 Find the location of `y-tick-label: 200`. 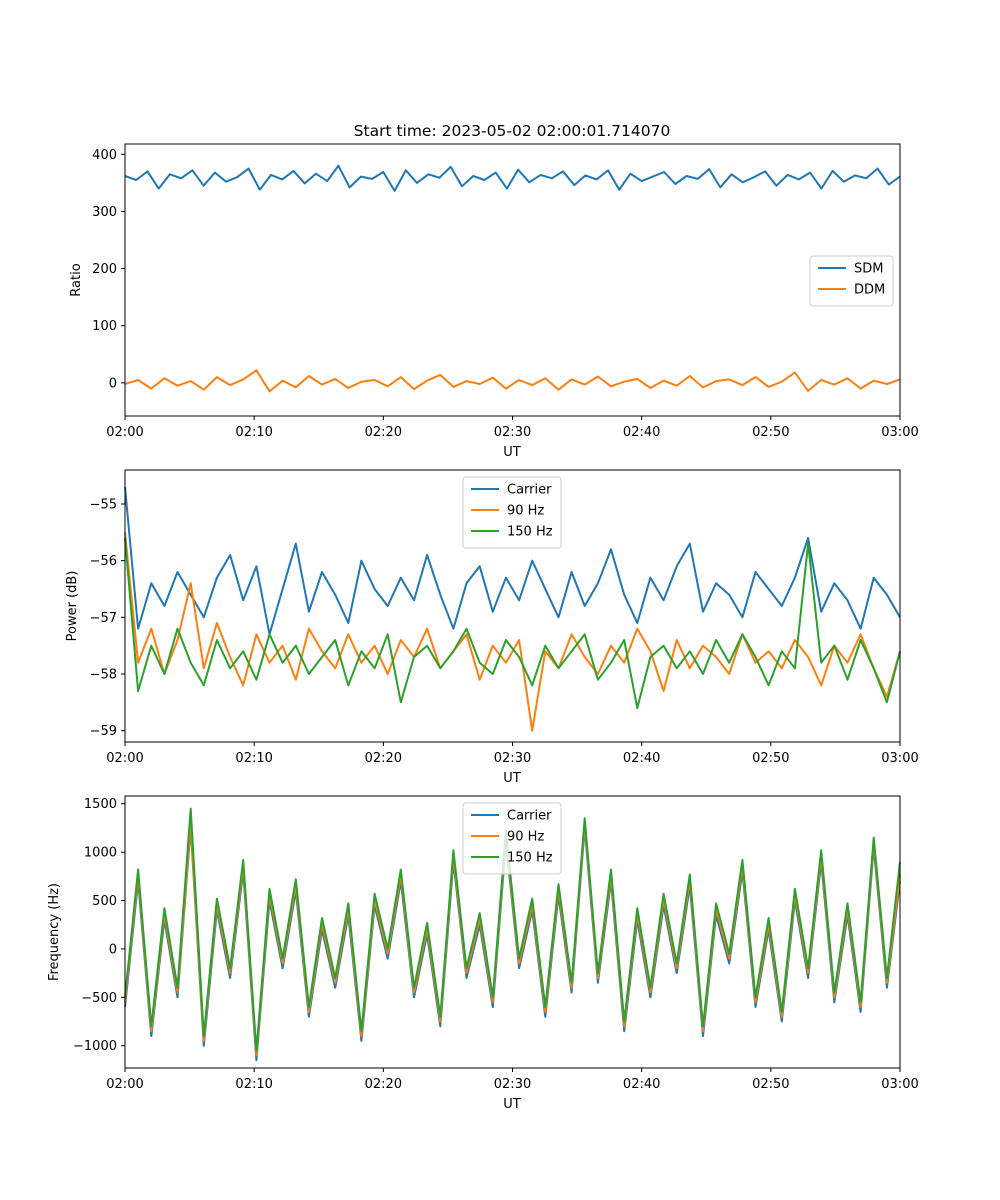

y-tick-label: 200 is located at coordinates (104, 269).